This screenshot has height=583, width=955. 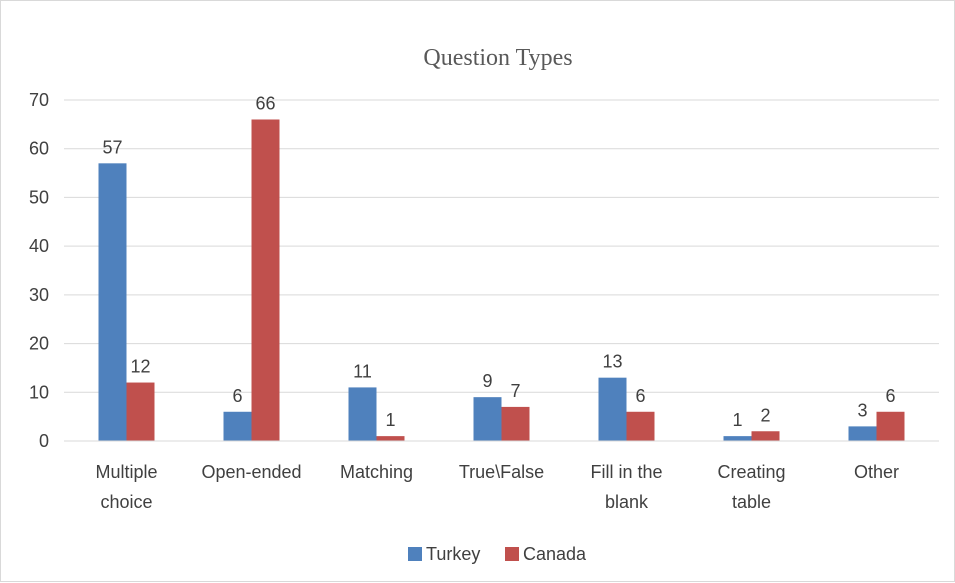 I want to click on data-label-canada-0: 12, so click(x=140, y=367).